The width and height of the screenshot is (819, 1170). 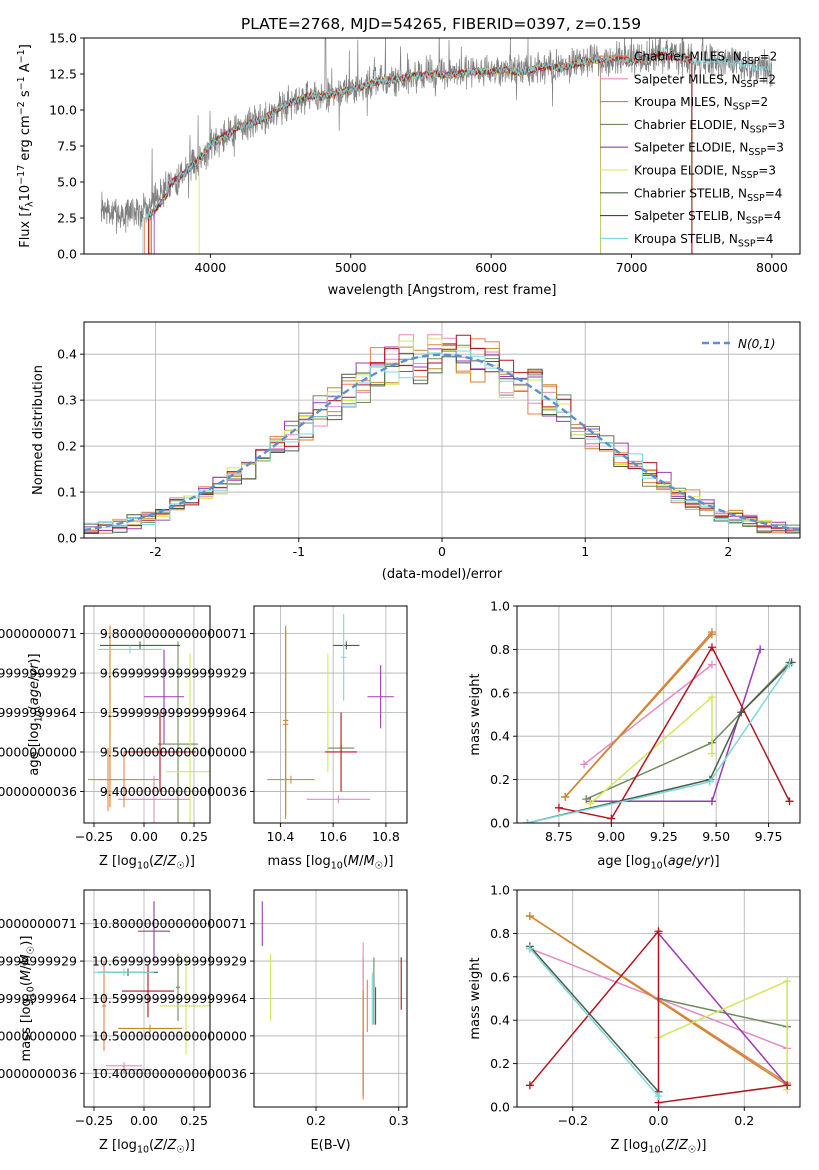 What do you see at coordinates (38, 751) in the screenshot?
I see `y-tick-label: 9.50000000000000000` at bounding box center [38, 751].